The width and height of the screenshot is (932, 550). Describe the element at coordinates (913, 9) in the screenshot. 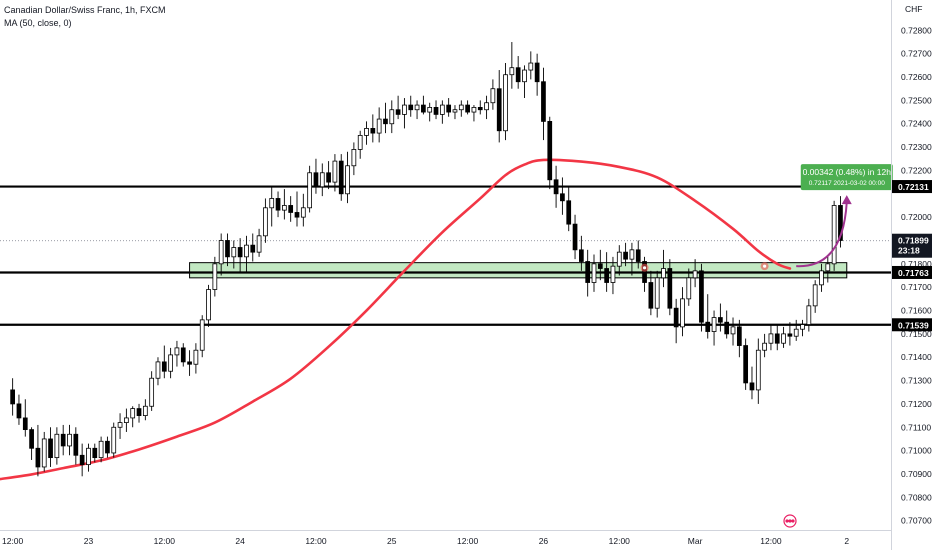

I see `currency-label: CHF` at that location.